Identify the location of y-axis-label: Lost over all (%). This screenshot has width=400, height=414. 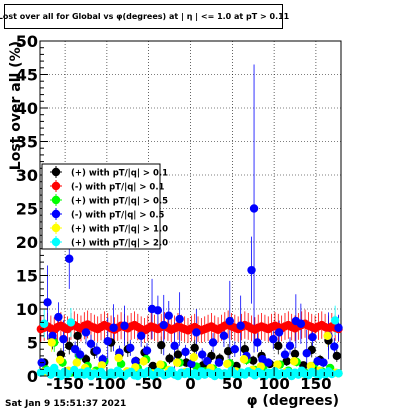
(16, 105).